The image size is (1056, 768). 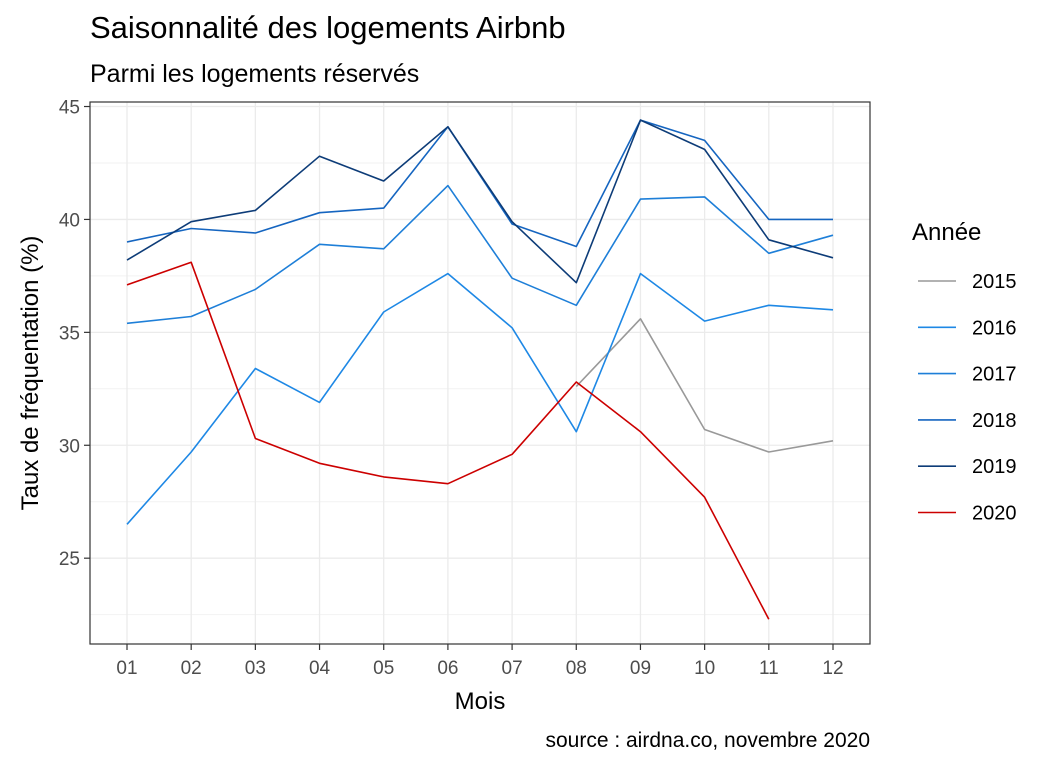 I want to click on x-tick-label: 01, so click(x=126, y=668).